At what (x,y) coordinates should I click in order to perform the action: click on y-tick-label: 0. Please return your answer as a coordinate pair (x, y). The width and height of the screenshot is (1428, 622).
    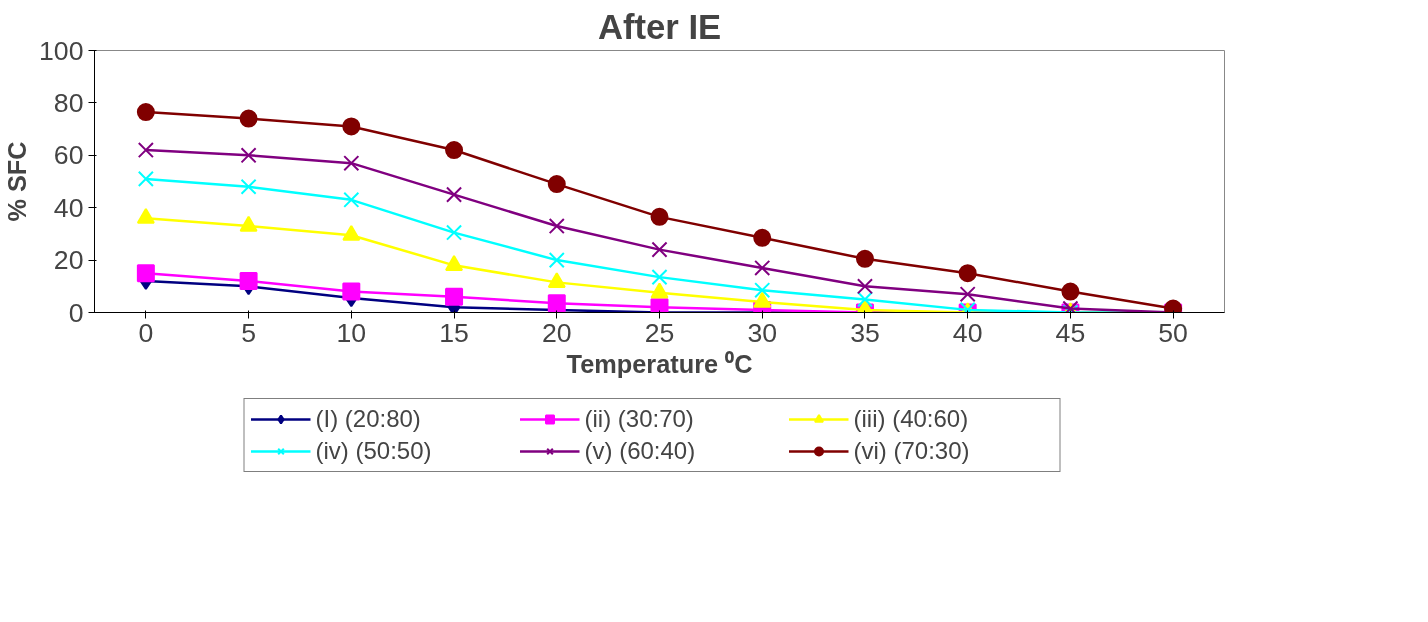
    Looking at the image, I should click on (76, 312).